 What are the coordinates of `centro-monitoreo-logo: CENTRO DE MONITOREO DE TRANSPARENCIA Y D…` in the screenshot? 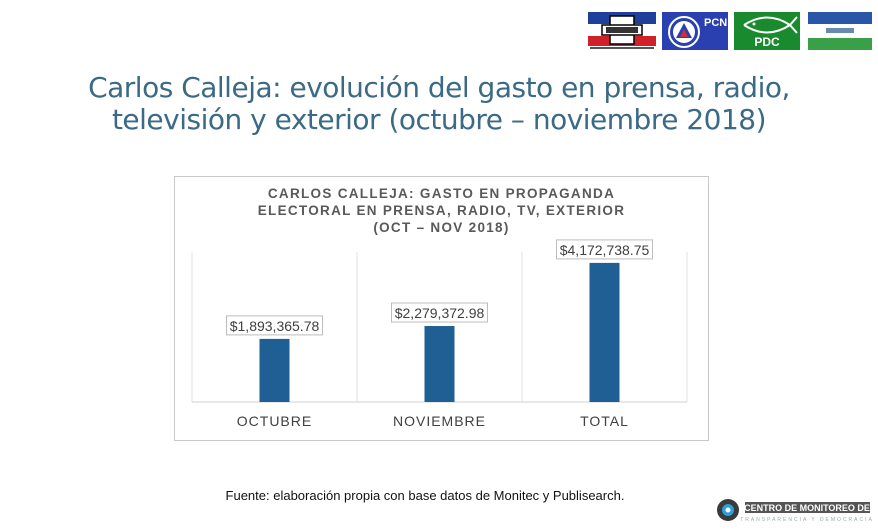 It's located at (795, 511).